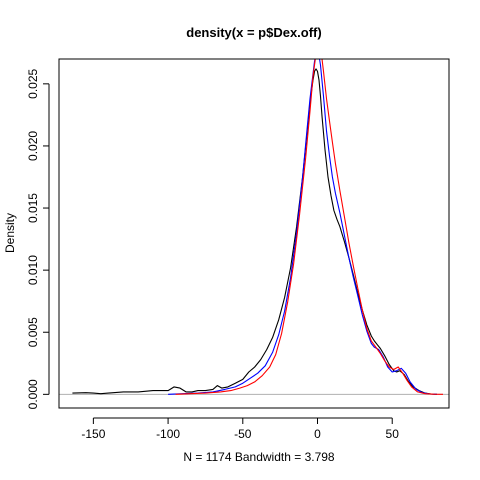 The image size is (480, 480). I want to click on x-tick-label: 0, so click(317, 434).